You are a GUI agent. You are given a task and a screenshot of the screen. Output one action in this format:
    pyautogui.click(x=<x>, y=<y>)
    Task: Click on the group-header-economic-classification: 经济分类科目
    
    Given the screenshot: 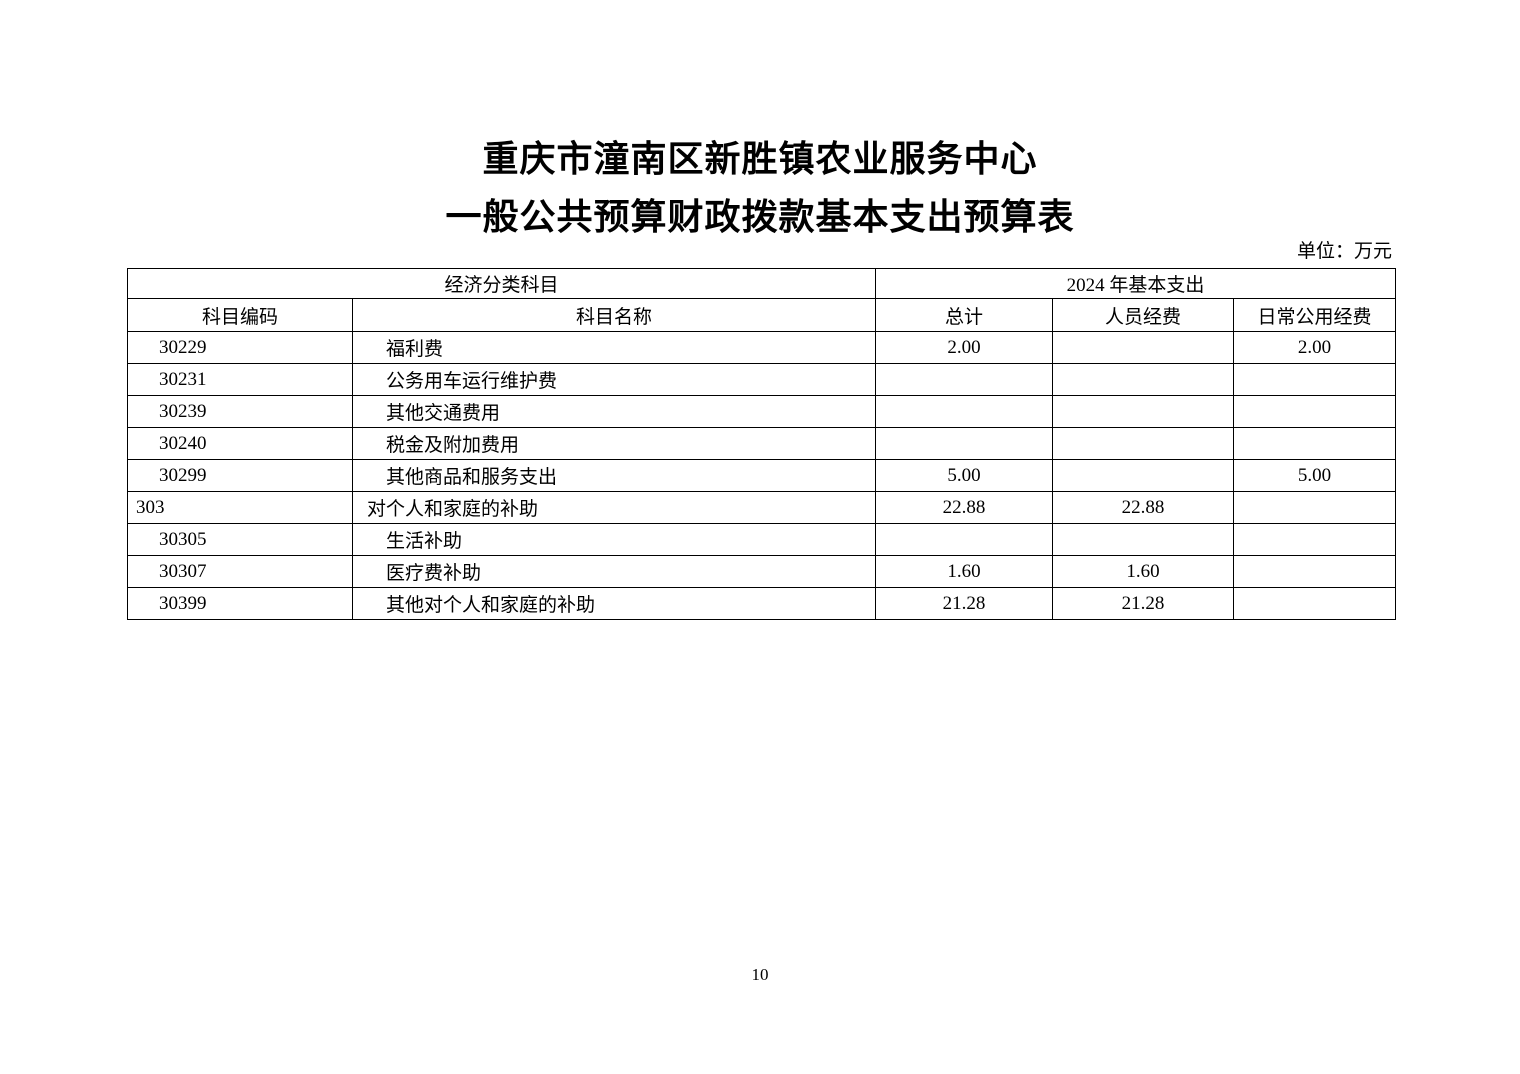 What is the action you would take?
    pyautogui.click(x=501, y=283)
    